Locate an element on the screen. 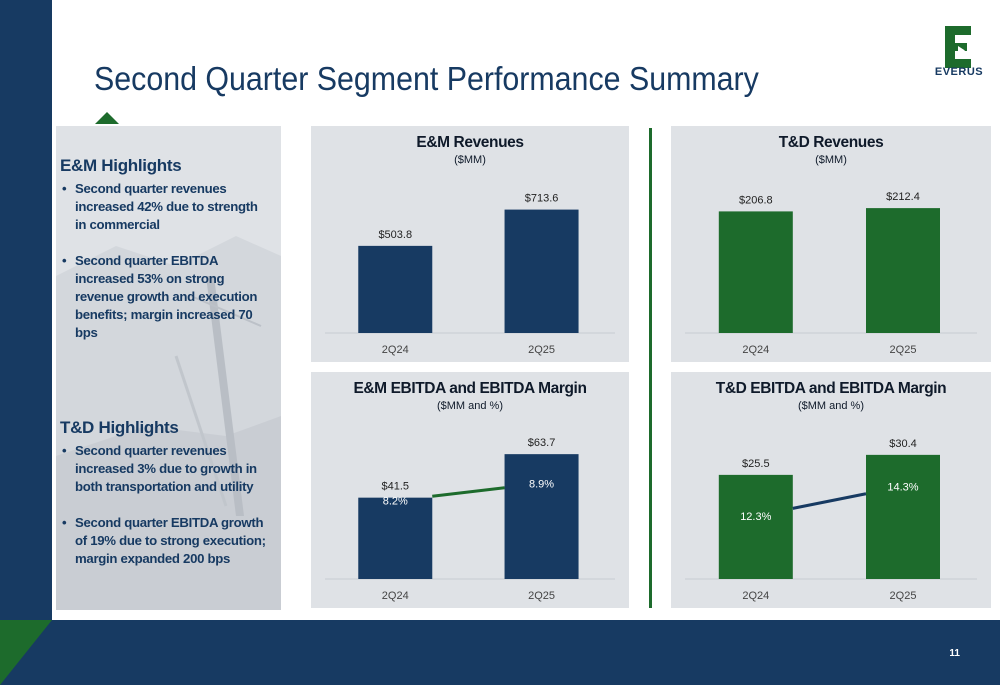 The image size is (1000, 685). chart-title: E&M EBITDA and EBITDA Margin is located at coordinates (470, 388).